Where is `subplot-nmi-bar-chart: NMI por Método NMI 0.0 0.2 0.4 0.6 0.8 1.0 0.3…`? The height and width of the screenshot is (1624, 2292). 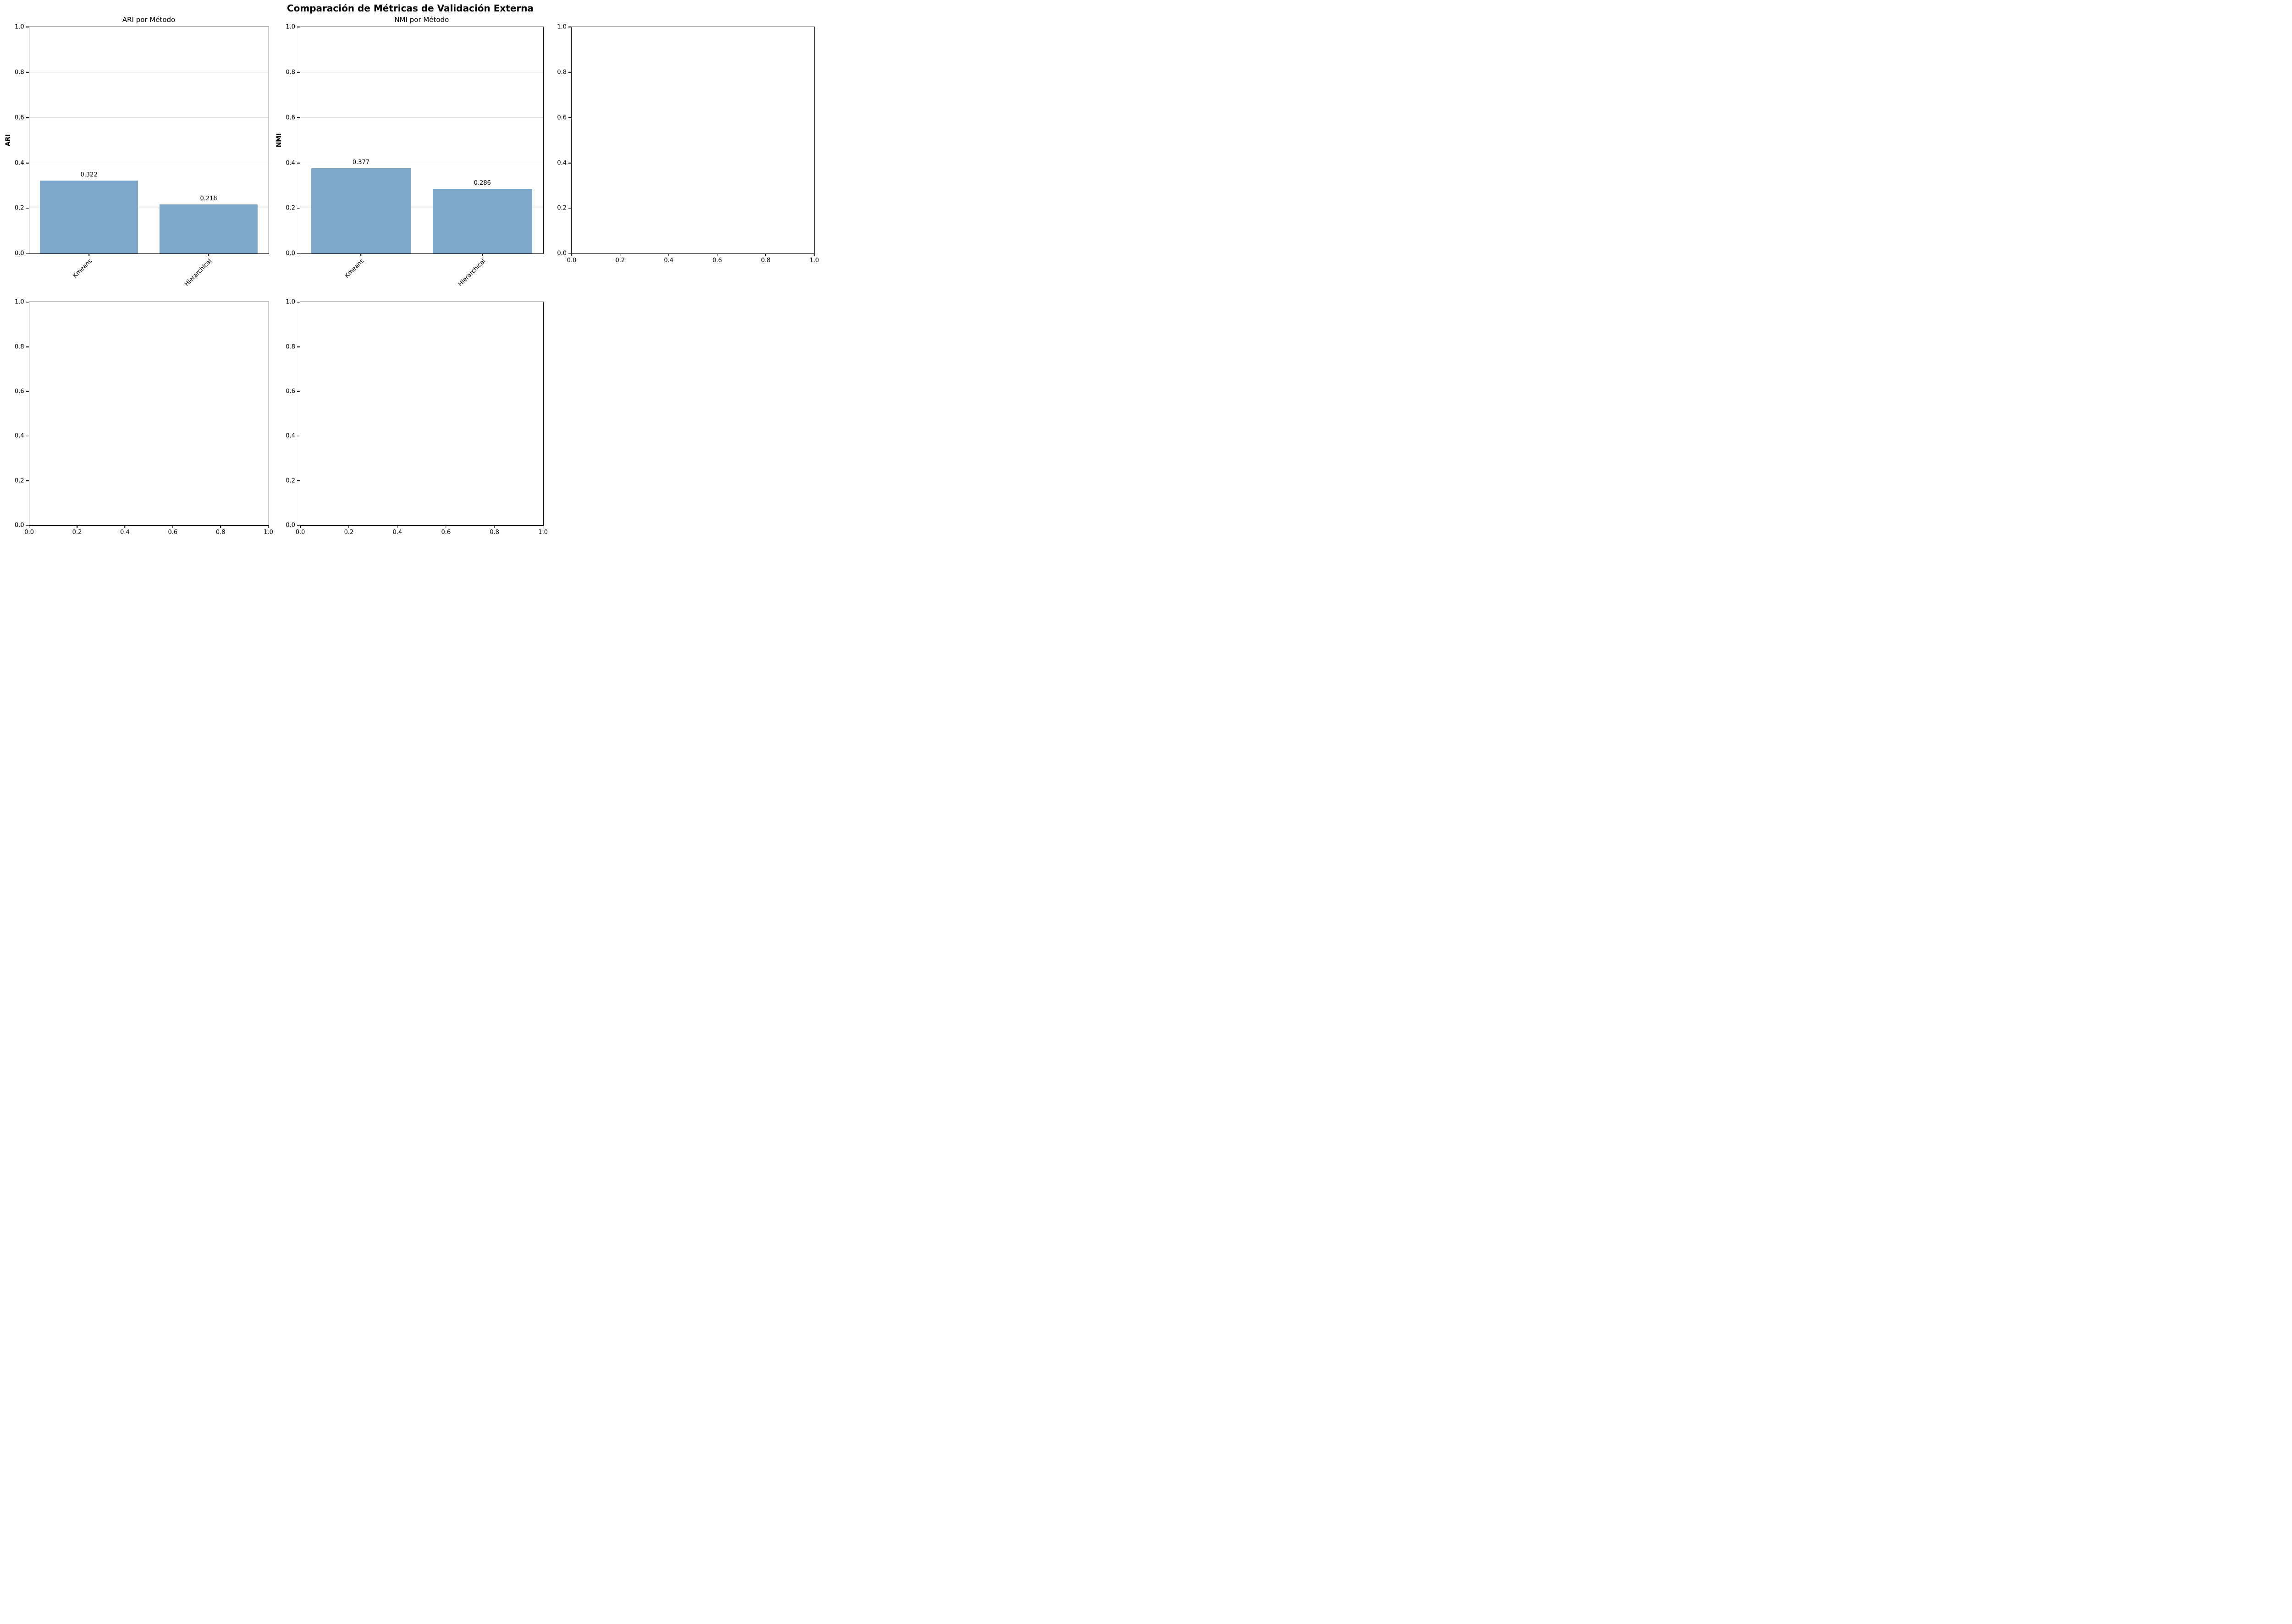 subplot-nmi-bar-chart: NMI por Método NMI 0.0 0.2 0.4 0.6 0.8 1.0 0.3… is located at coordinates (409, 152).